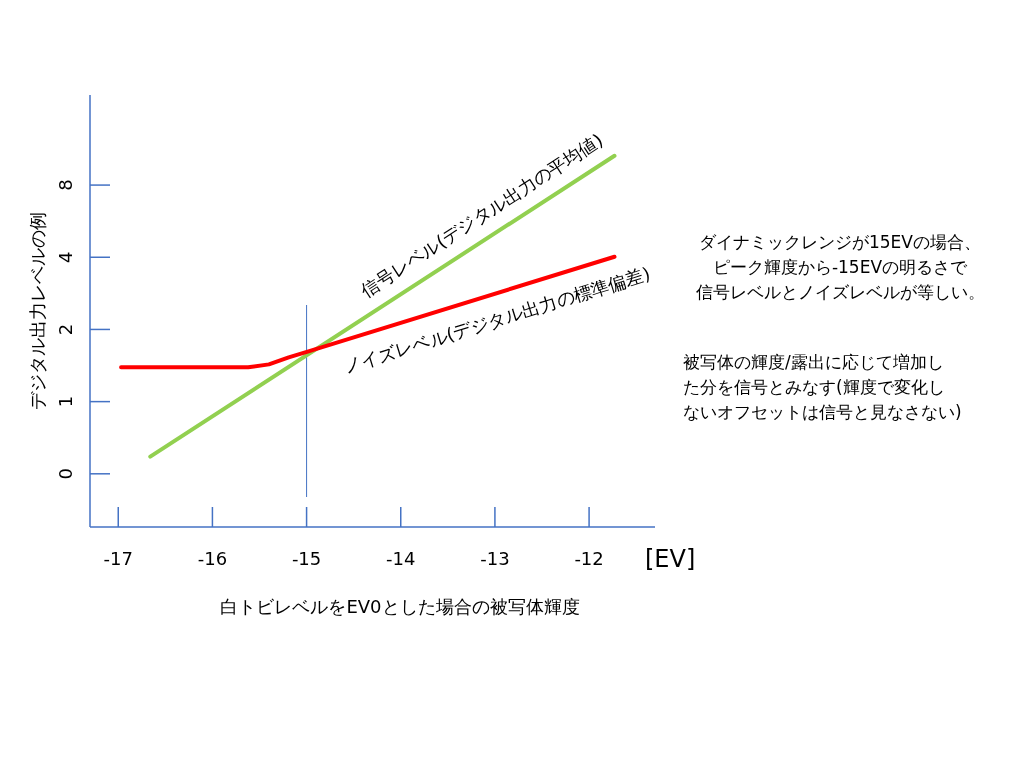 The width and height of the screenshot is (1024, 768). What do you see at coordinates (840, 267) in the screenshot?
I see `text: ダイナミックレンジが15EVの場合、ピーク輝度から-15EVの明るさで信号レベルとノイズレベルが等しい。` at bounding box center [840, 267].